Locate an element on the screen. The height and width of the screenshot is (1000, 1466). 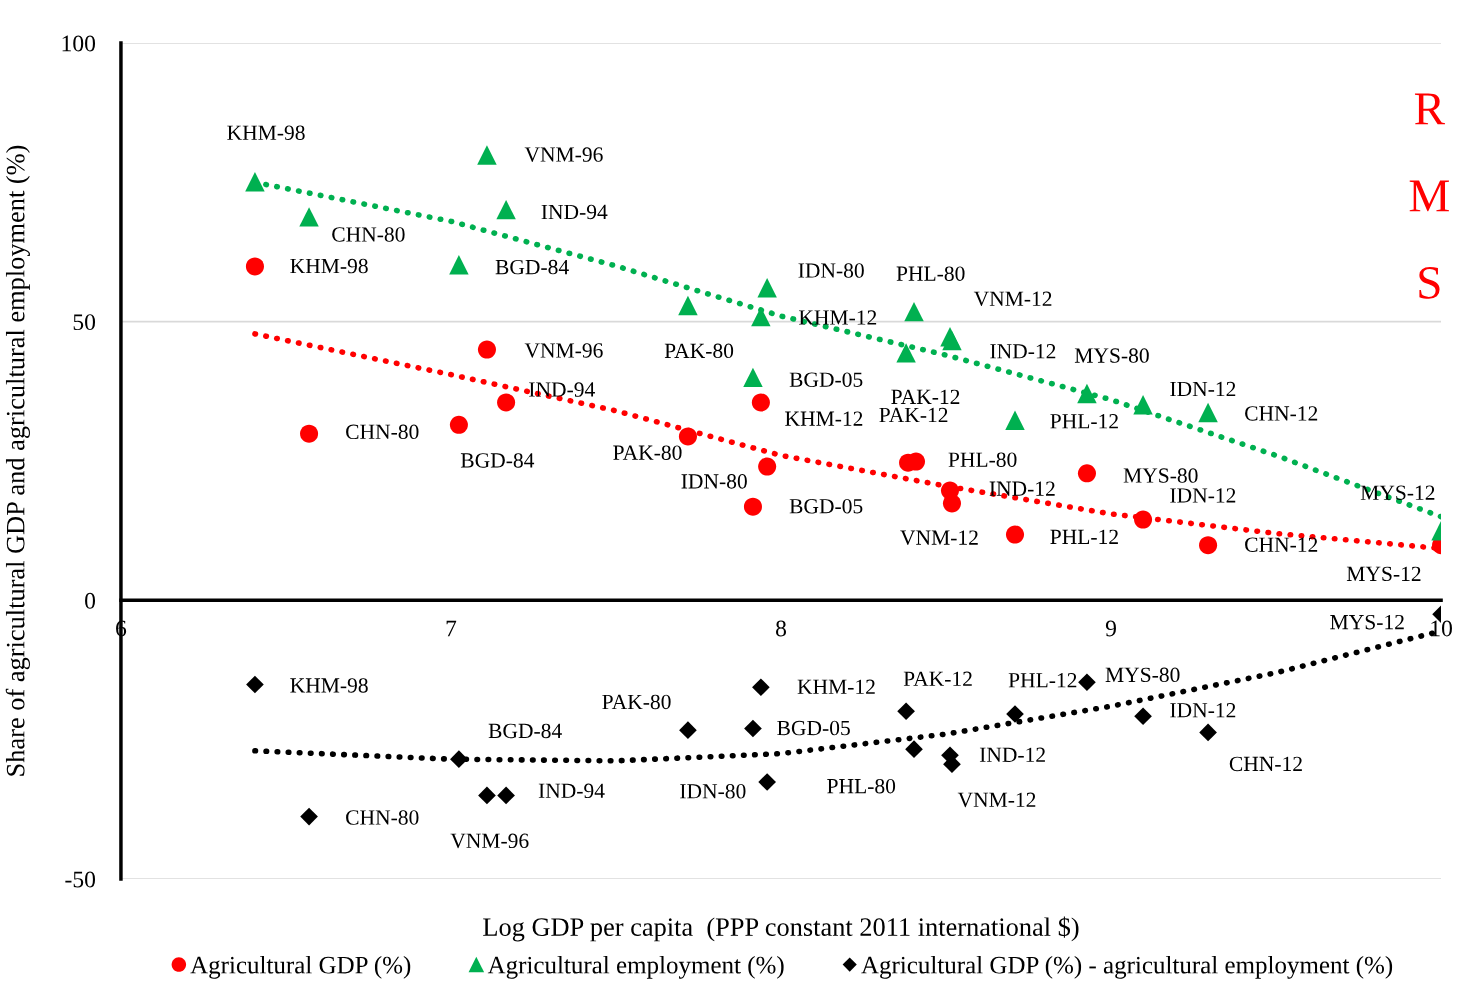
y-tick-label: -50 is located at coordinates (80, 879).